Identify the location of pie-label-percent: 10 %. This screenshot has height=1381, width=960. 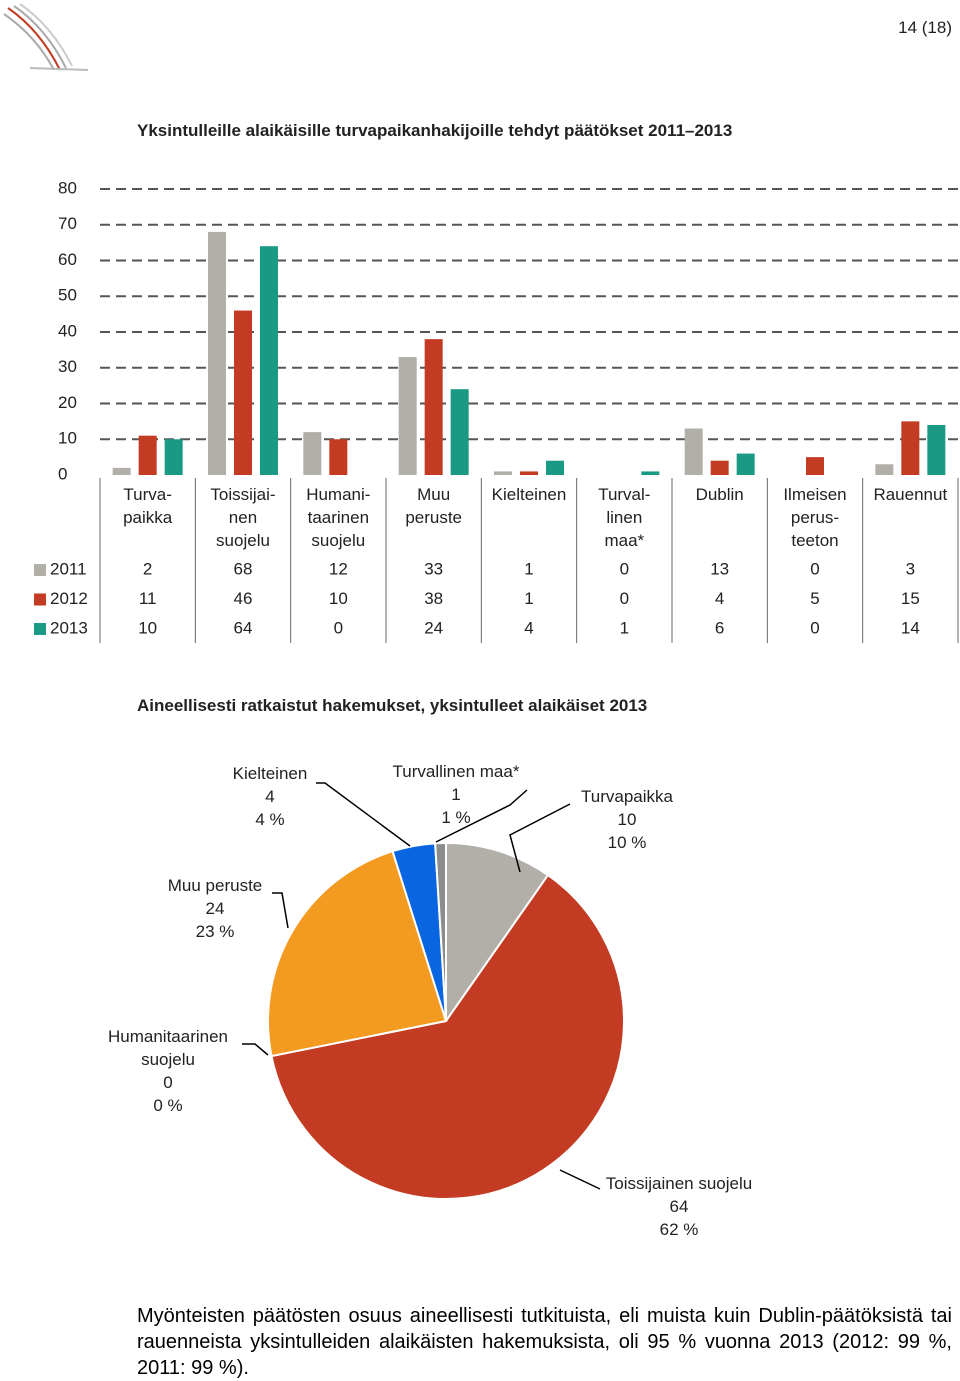
(627, 842).